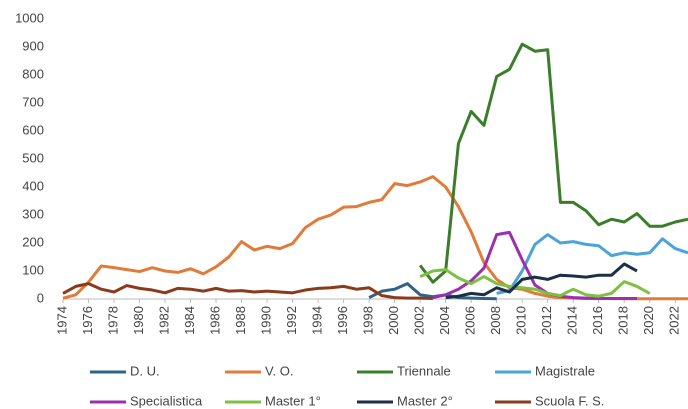 The height and width of the screenshot is (409, 688). Describe the element at coordinates (572, 320) in the screenshot. I see `x-tick-label: 2014` at that location.